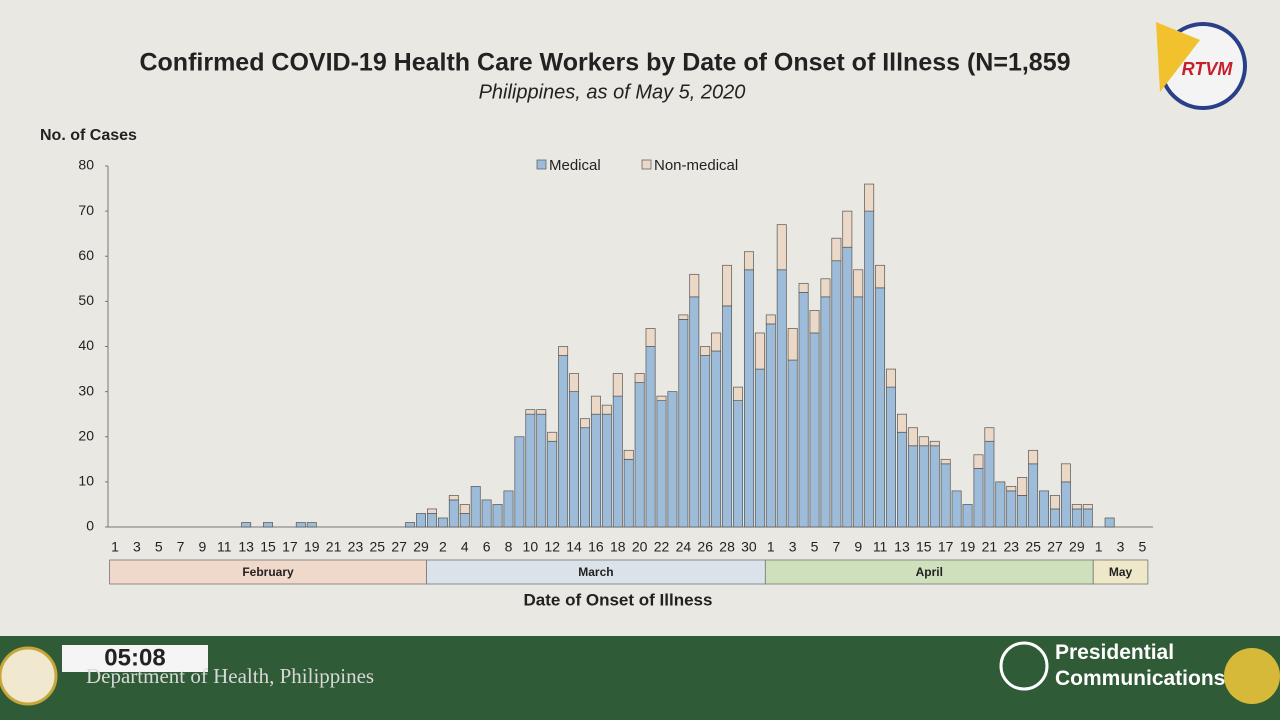 The image size is (1280, 720). What do you see at coordinates (618, 547) in the screenshot?
I see `x-tick-label: 18` at bounding box center [618, 547].